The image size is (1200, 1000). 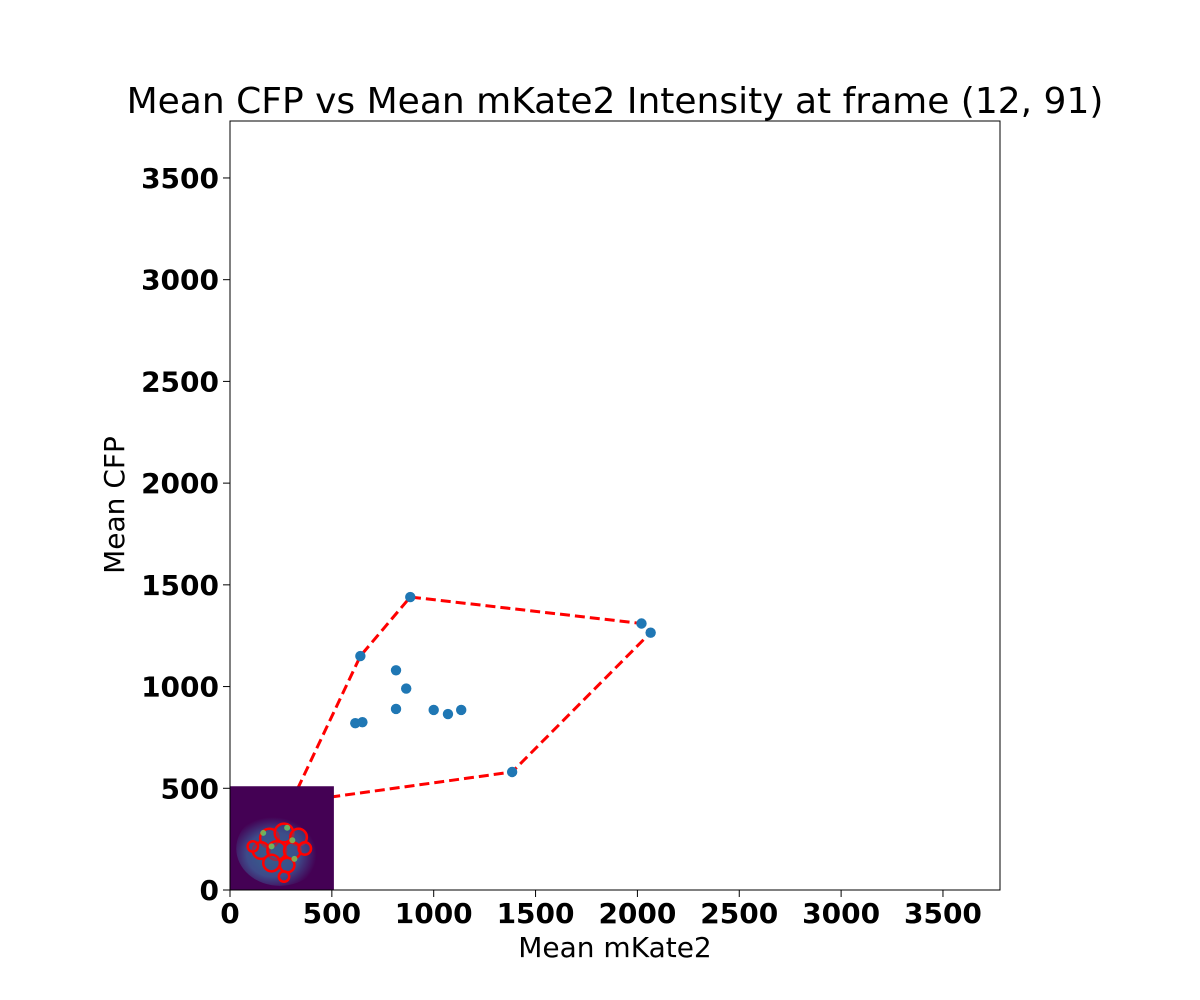 I want to click on y-axis: 0 500 1000 1500 2000 2500 3000 3500, so click(x=185, y=534).